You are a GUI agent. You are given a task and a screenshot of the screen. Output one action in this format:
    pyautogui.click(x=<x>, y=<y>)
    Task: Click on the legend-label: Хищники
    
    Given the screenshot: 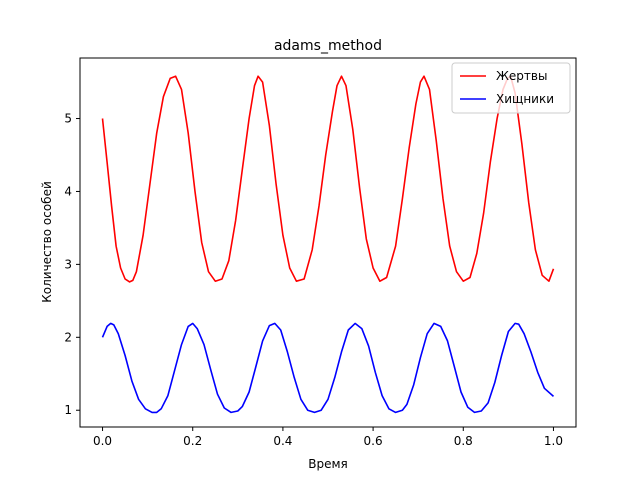 What is the action you would take?
    pyautogui.click(x=525, y=99)
    